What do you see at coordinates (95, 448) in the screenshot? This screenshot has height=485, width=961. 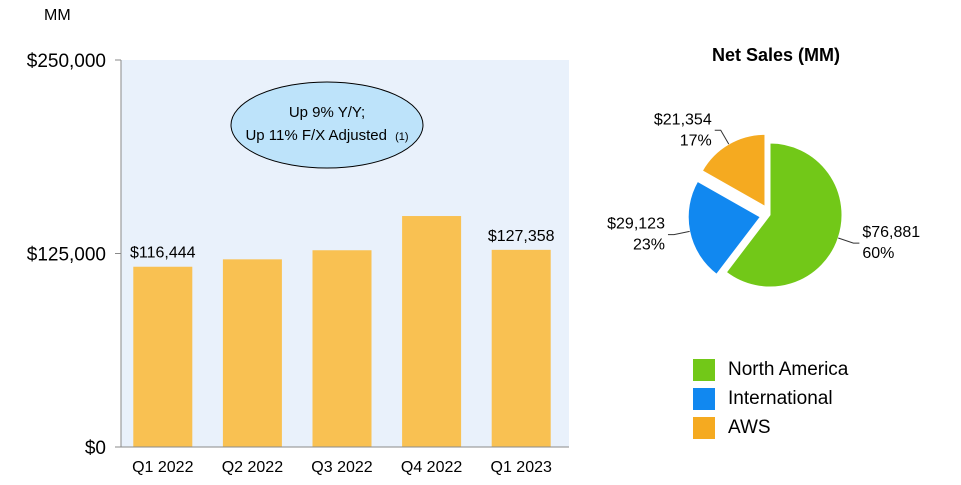 I see `y-tick-label: $0` at bounding box center [95, 448].